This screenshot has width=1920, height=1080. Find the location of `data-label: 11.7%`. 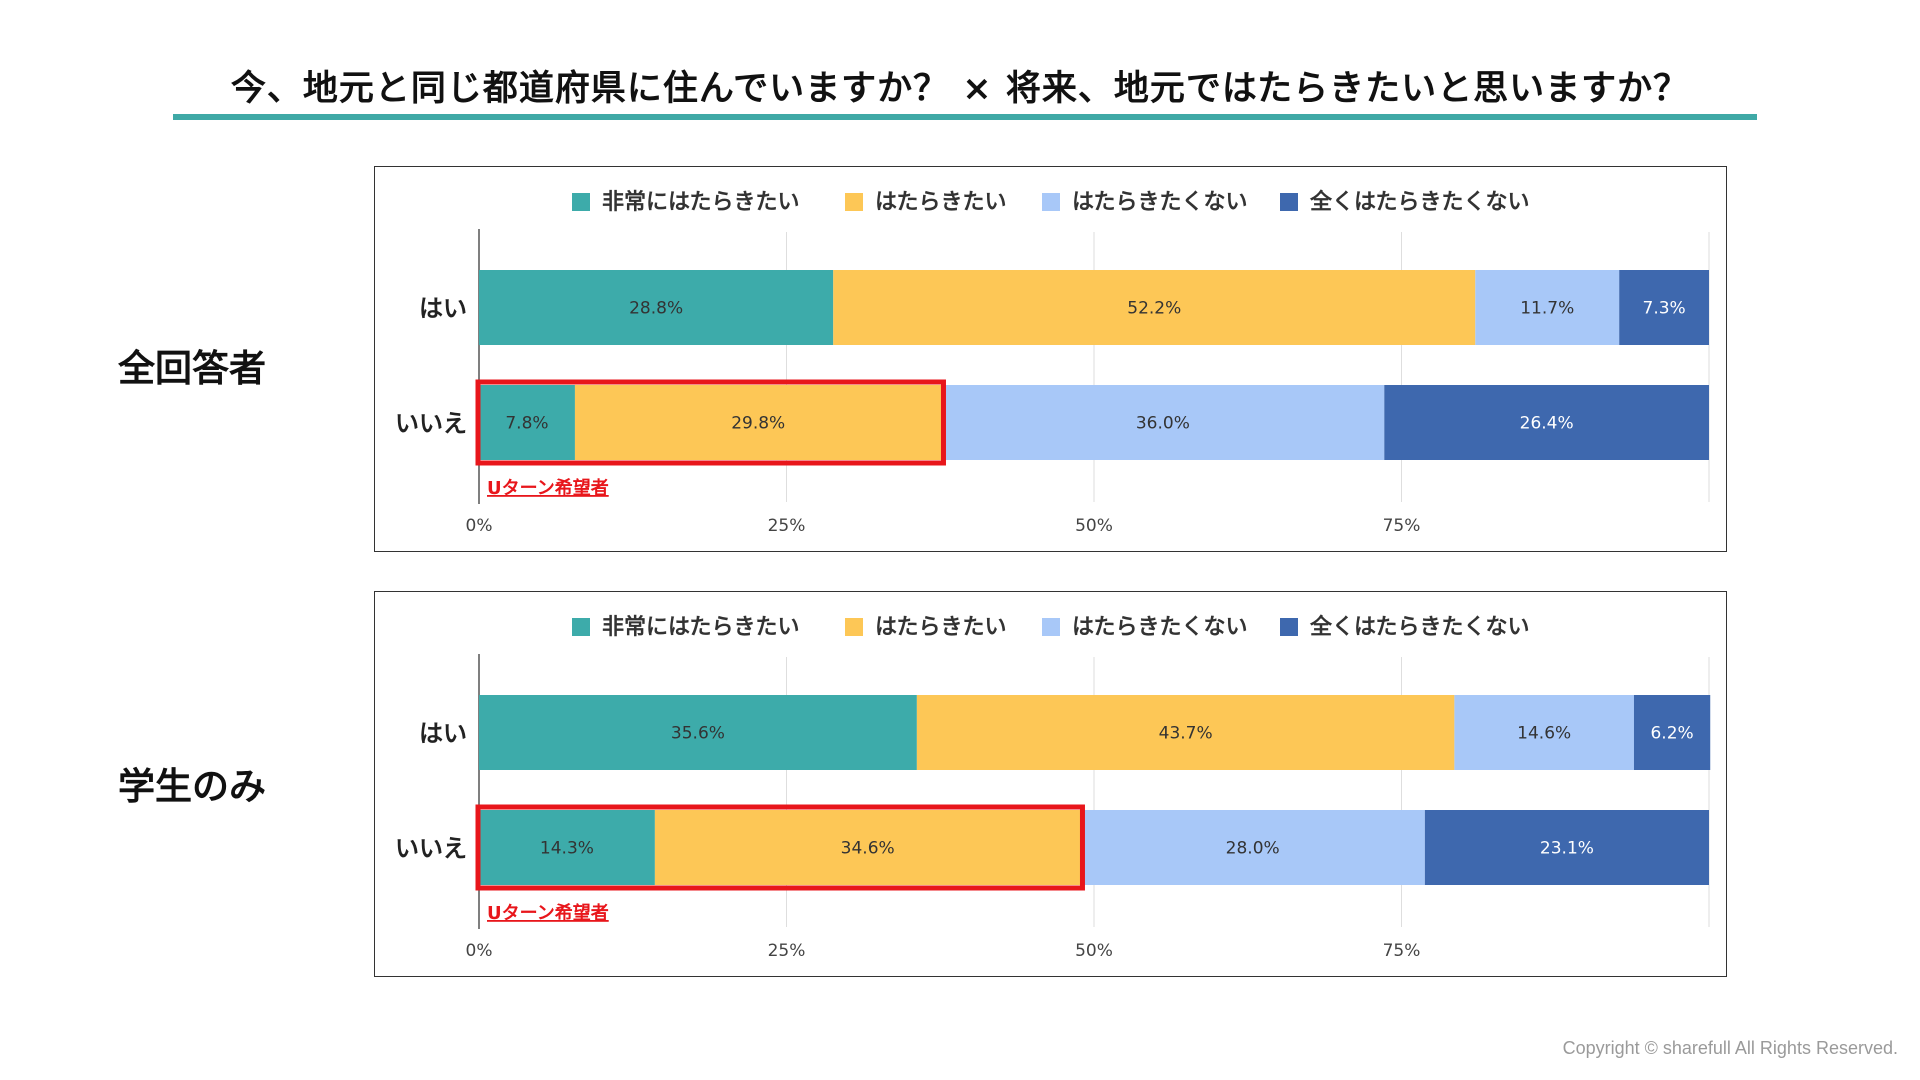

data-label: 11.7% is located at coordinates (1547, 309).